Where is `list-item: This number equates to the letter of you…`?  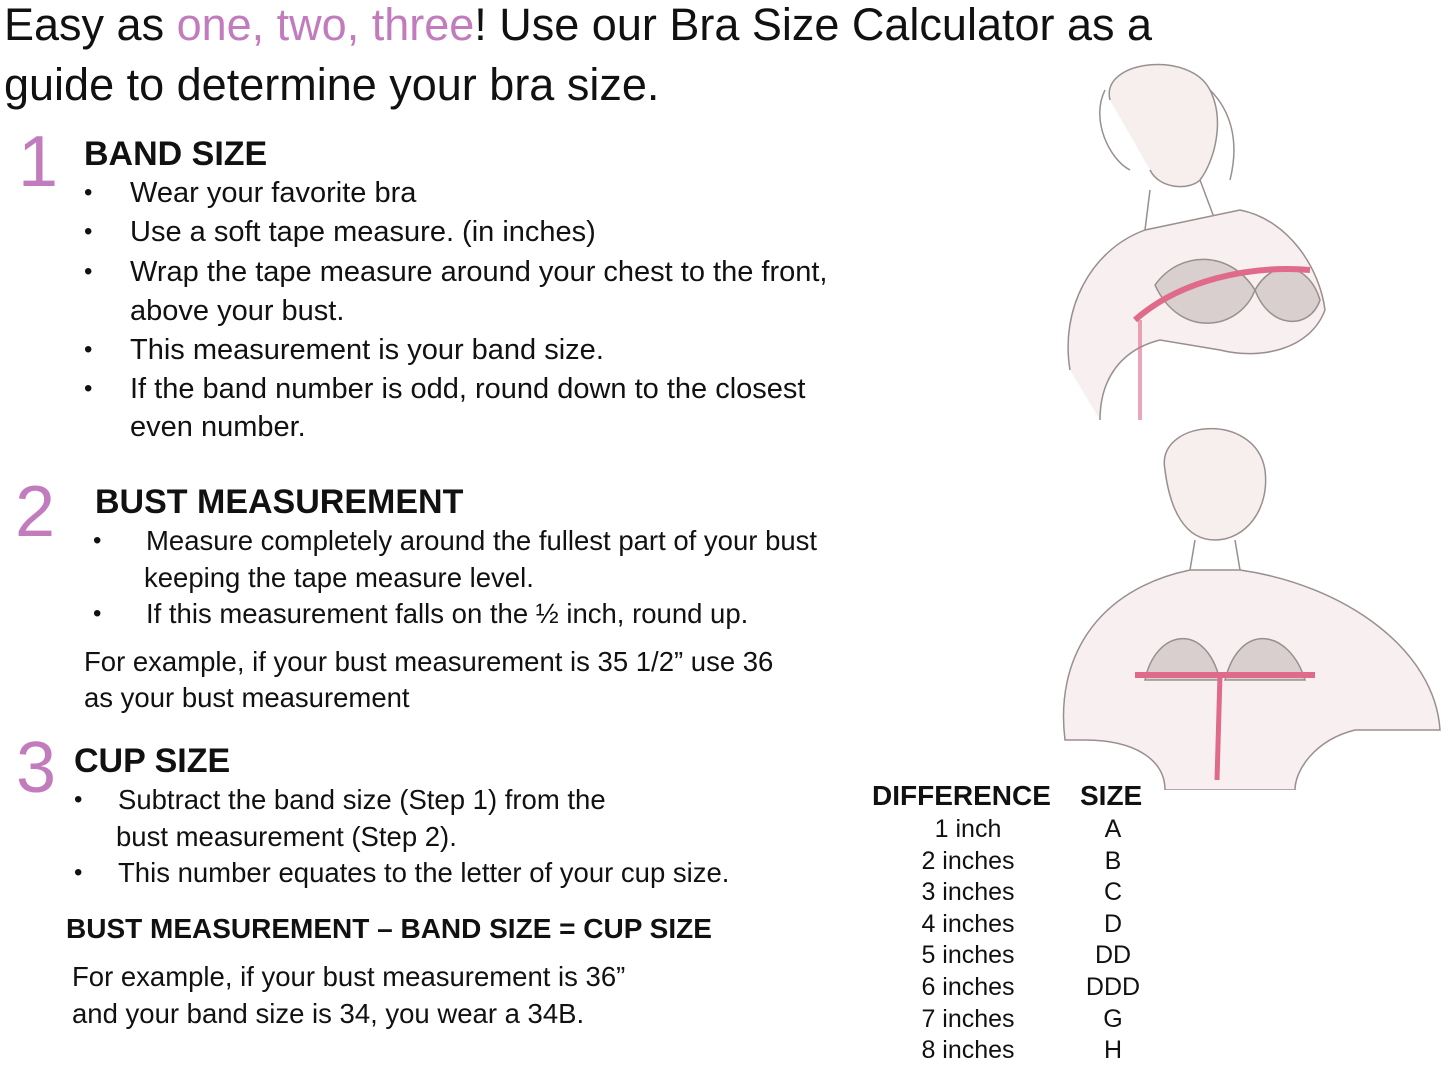 list-item: This number equates to the letter of you… is located at coordinates (424, 872).